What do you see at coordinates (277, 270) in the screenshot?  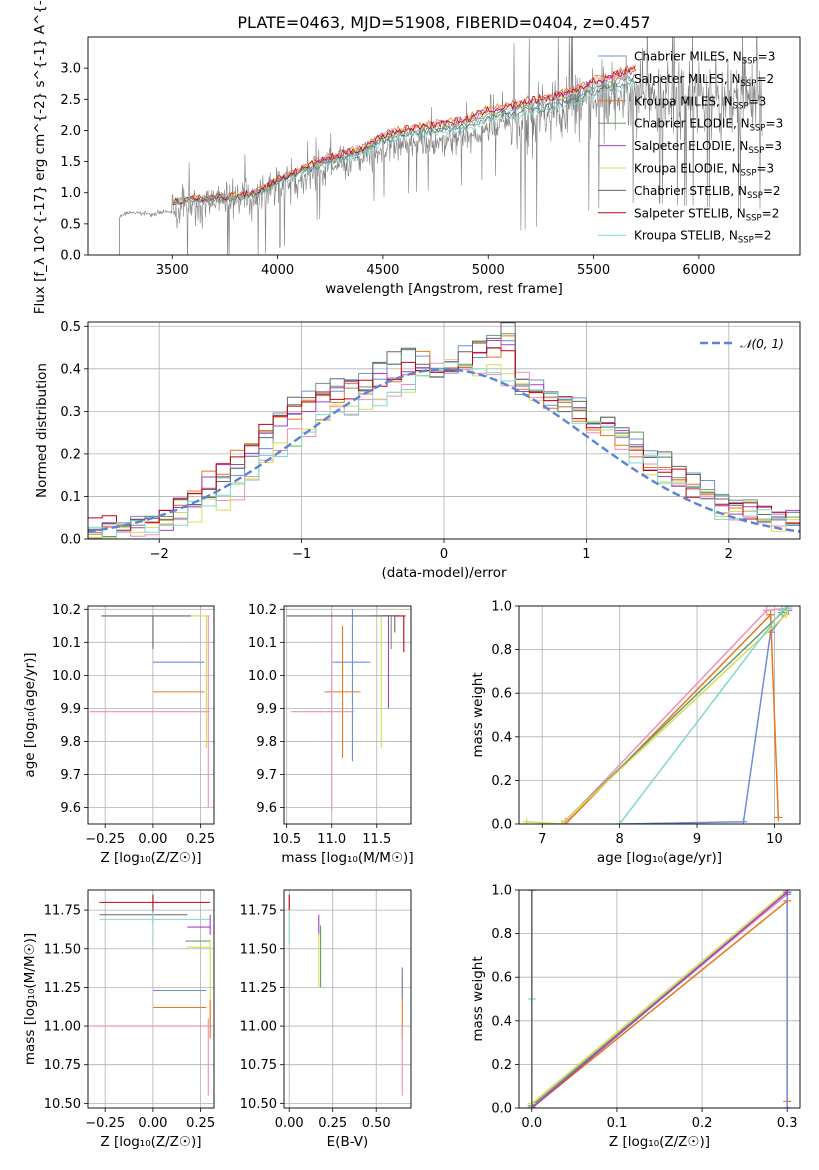 I see `x-tick-label: 4000` at bounding box center [277, 270].